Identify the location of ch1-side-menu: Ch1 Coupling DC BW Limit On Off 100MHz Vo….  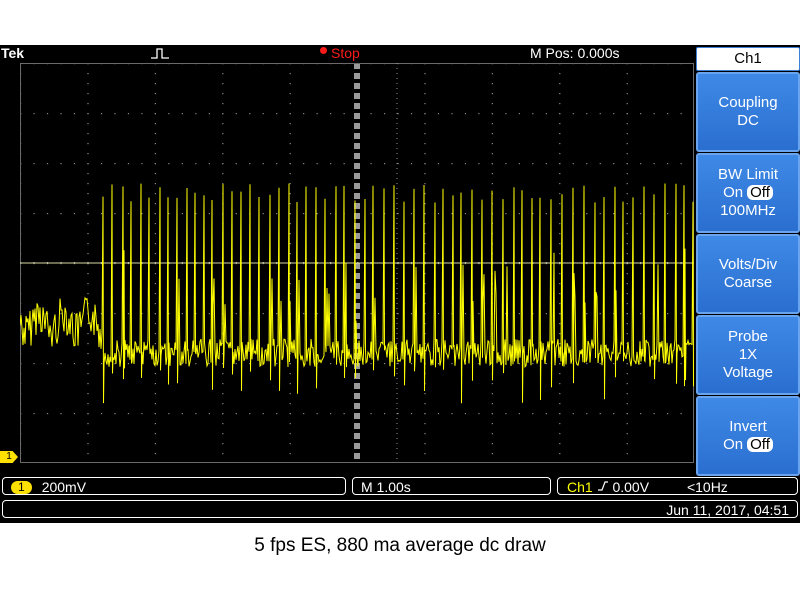
(747, 261).